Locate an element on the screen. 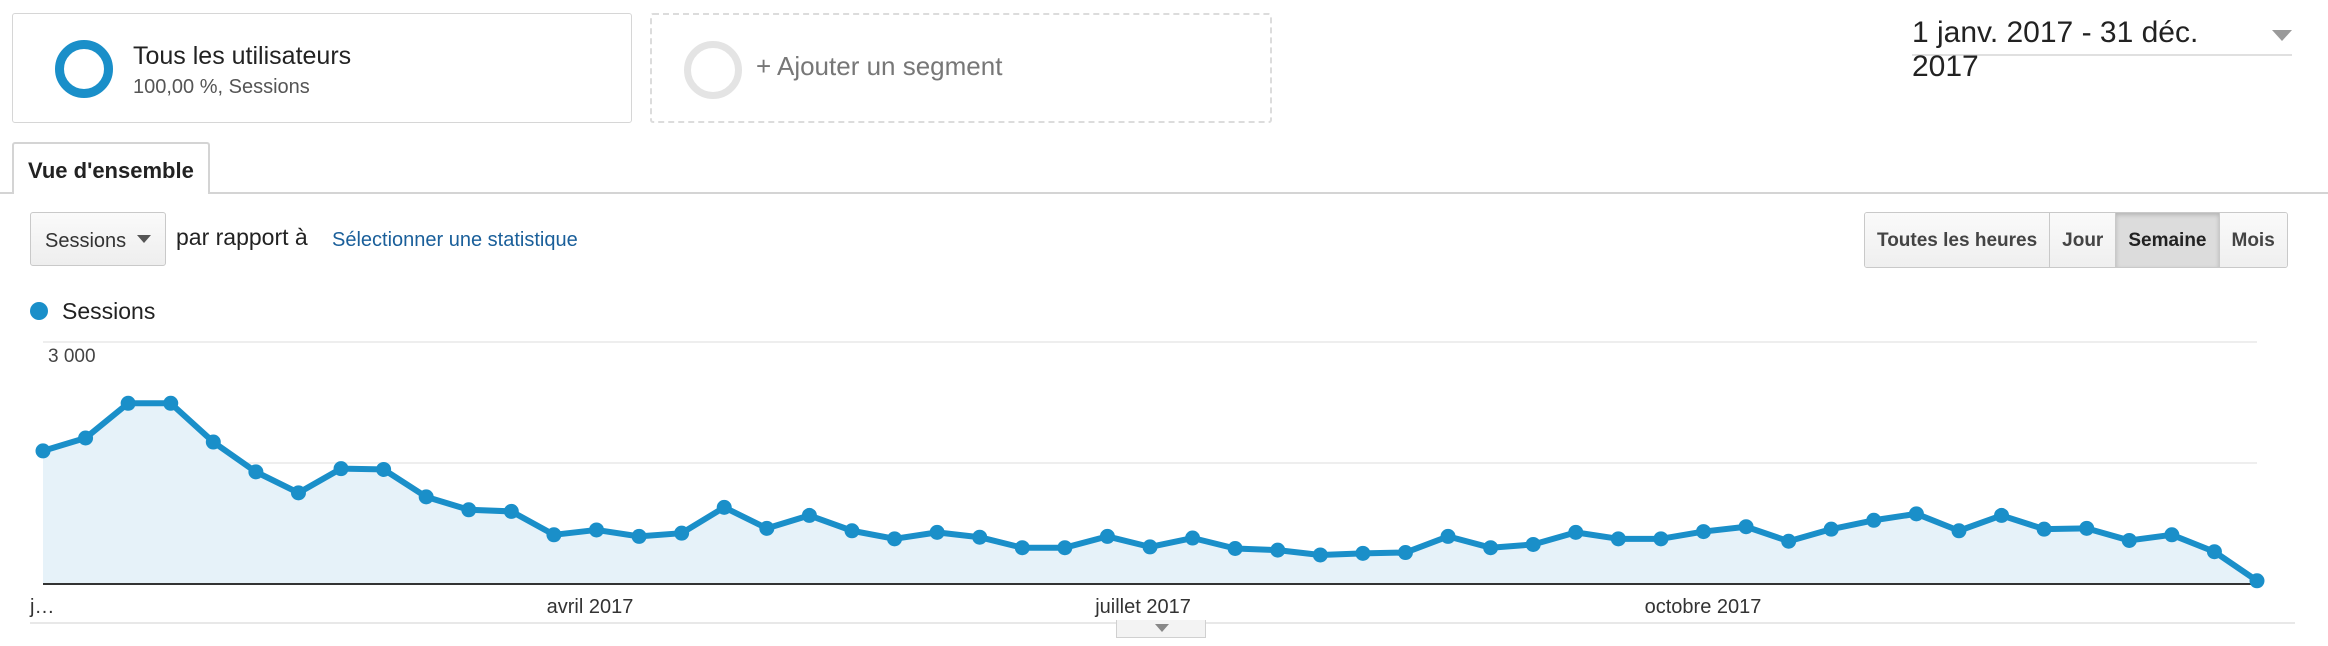 The height and width of the screenshot is (646, 2328). granularity-toggle: Toutes les heures Jour Semaine Mois is located at coordinates (2076, 240).